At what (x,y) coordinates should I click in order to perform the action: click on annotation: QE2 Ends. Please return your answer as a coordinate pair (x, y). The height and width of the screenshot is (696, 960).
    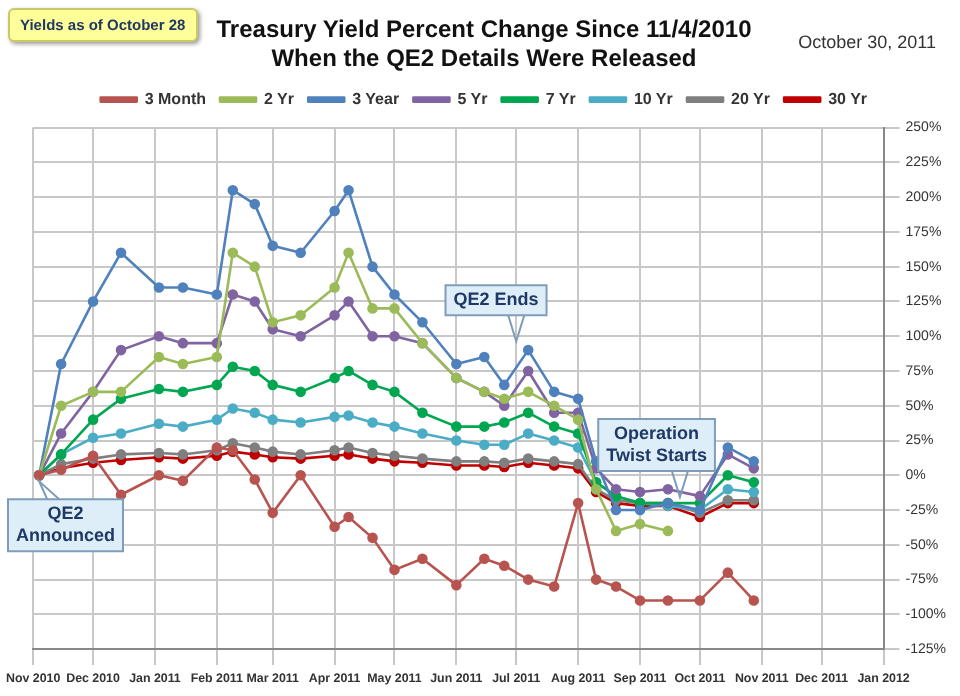
    Looking at the image, I should click on (496, 299).